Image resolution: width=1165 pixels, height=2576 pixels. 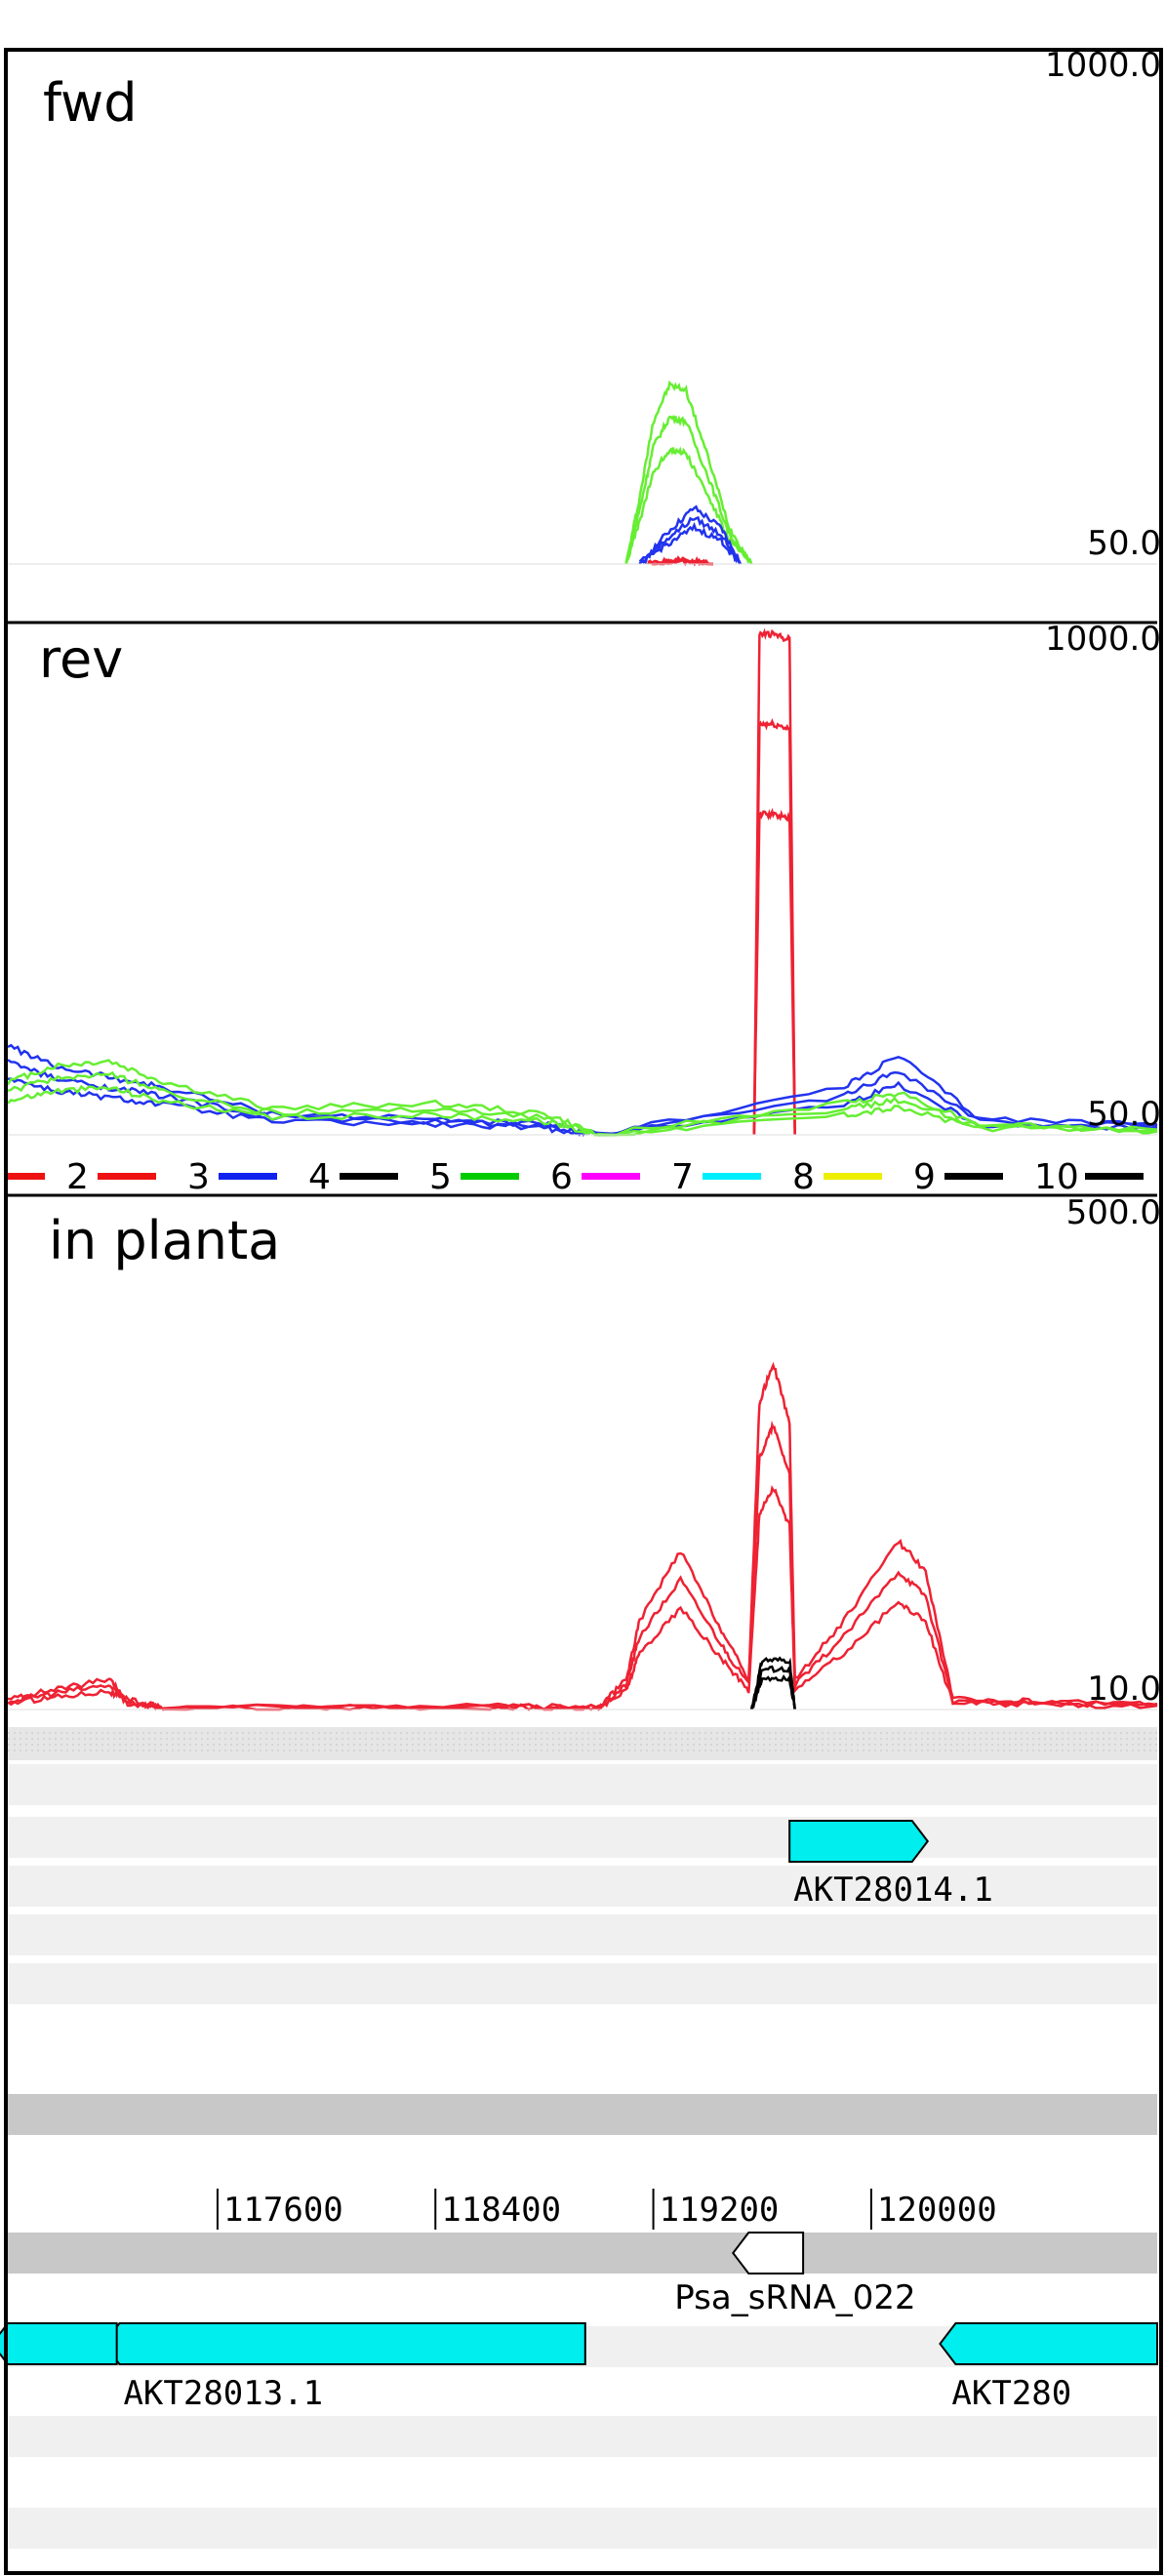 What do you see at coordinates (81, 659) in the screenshot?
I see `panel-title: rev` at bounding box center [81, 659].